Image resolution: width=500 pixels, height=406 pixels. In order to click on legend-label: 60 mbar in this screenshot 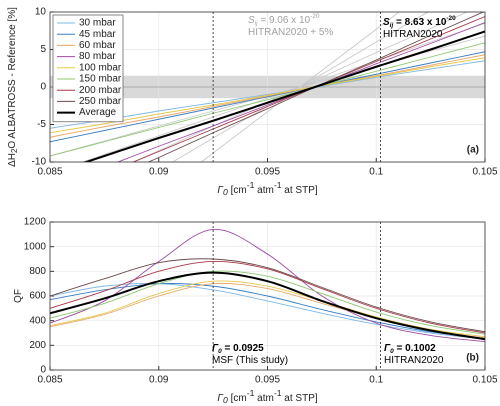, I will do `click(97, 45)`.